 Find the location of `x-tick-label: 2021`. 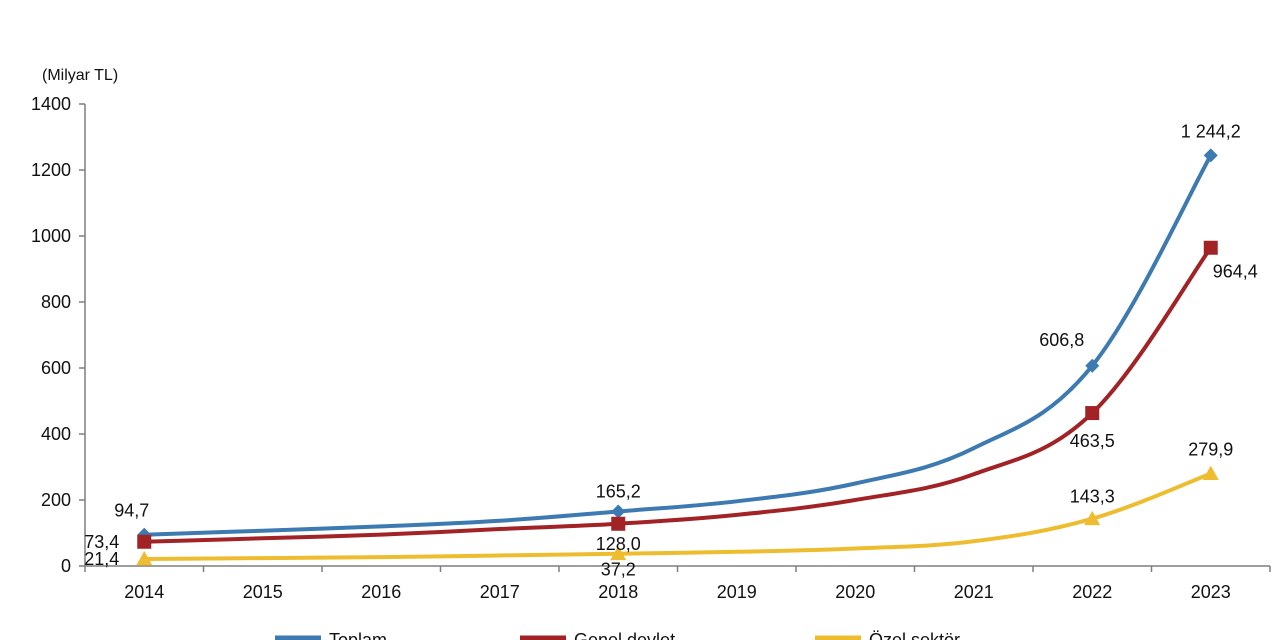

x-tick-label: 2021 is located at coordinates (974, 592).